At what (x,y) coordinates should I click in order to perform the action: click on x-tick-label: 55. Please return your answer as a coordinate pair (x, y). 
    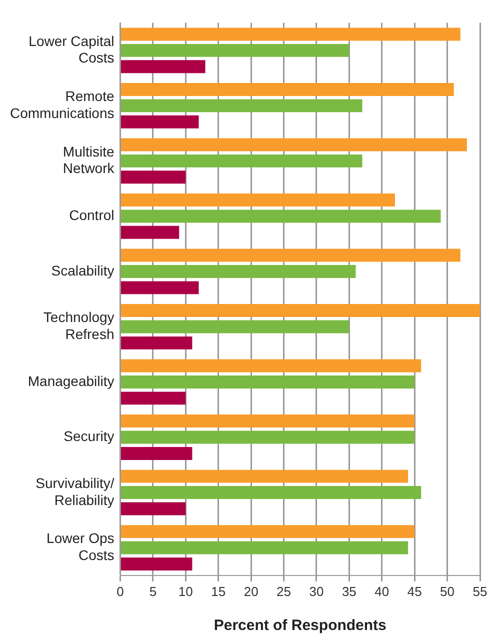
    Looking at the image, I should click on (480, 591).